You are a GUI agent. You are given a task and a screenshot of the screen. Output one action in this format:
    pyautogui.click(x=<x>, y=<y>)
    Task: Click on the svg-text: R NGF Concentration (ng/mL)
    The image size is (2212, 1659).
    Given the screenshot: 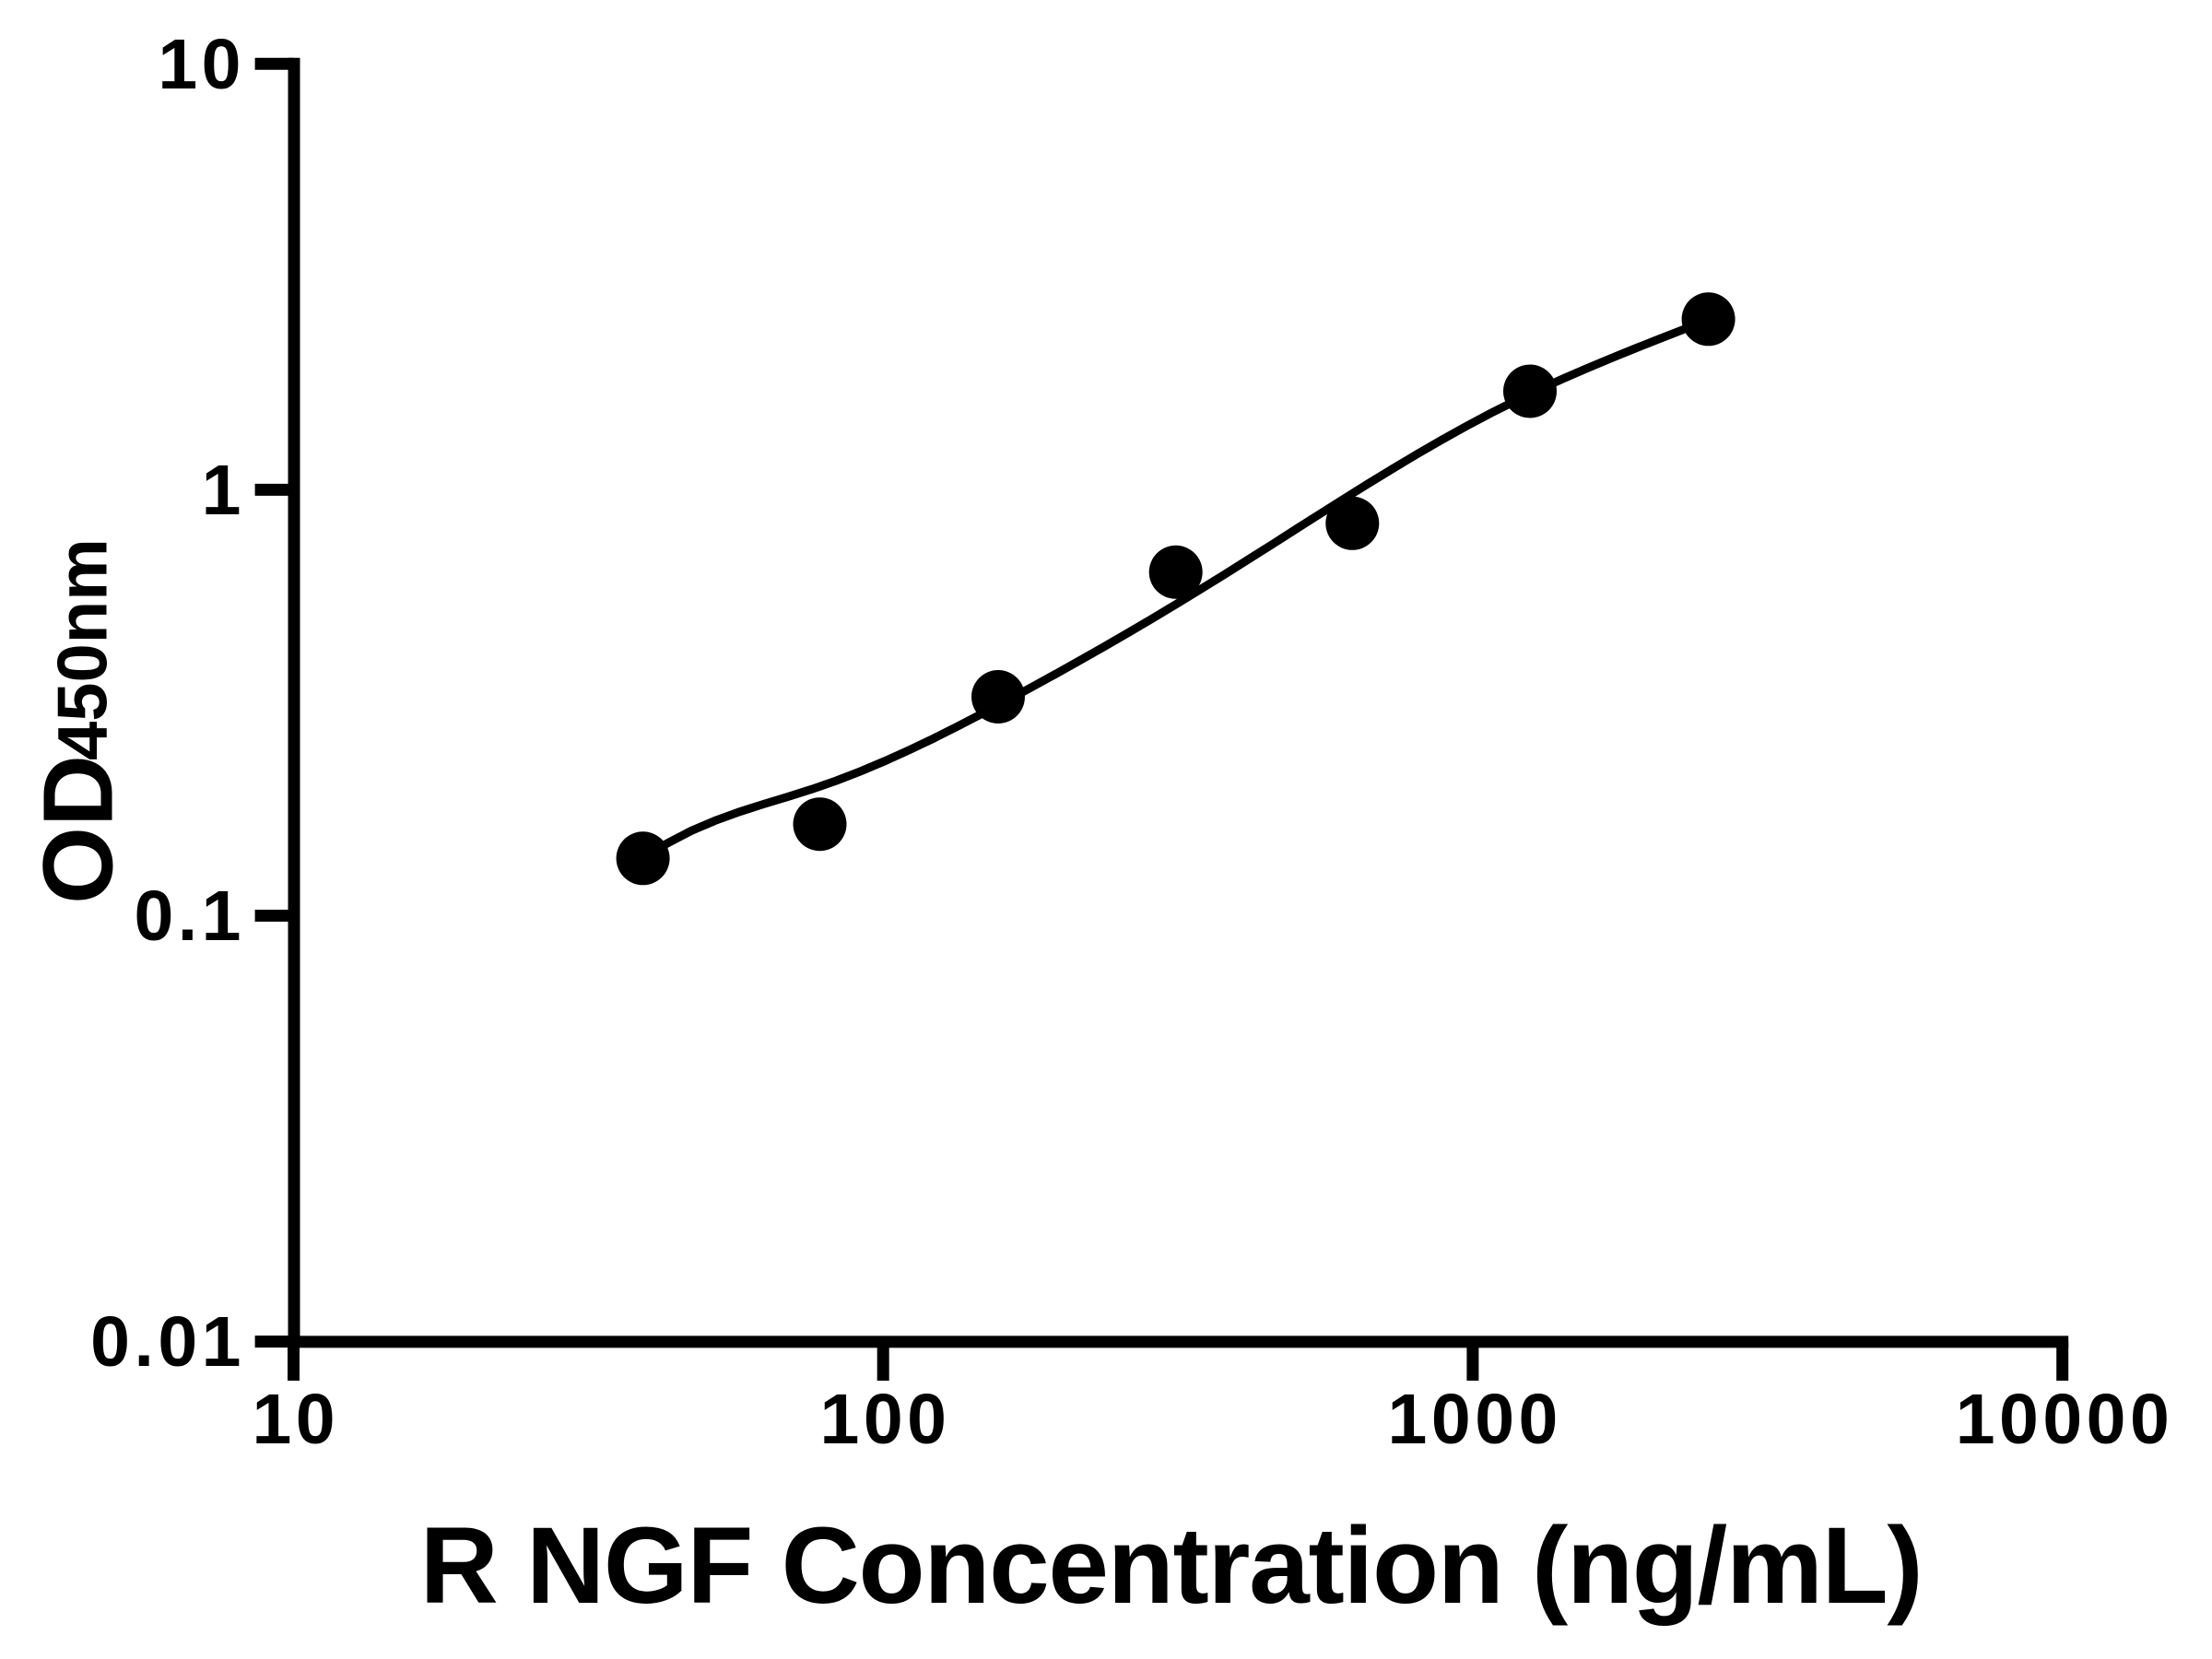 What is the action you would take?
    pyautogui.click(x=1171, y=1566)
    